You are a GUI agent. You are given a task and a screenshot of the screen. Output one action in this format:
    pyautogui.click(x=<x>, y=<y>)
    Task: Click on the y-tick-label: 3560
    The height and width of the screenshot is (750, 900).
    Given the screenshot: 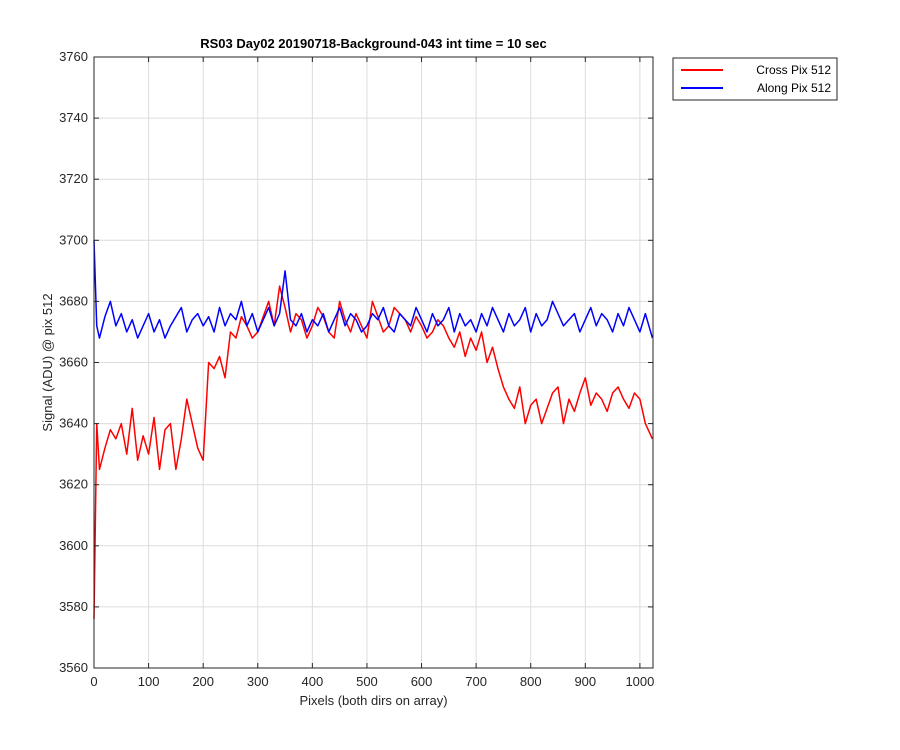 What is the action you would take?
    pyautogui.click(x=73, y=667)
    